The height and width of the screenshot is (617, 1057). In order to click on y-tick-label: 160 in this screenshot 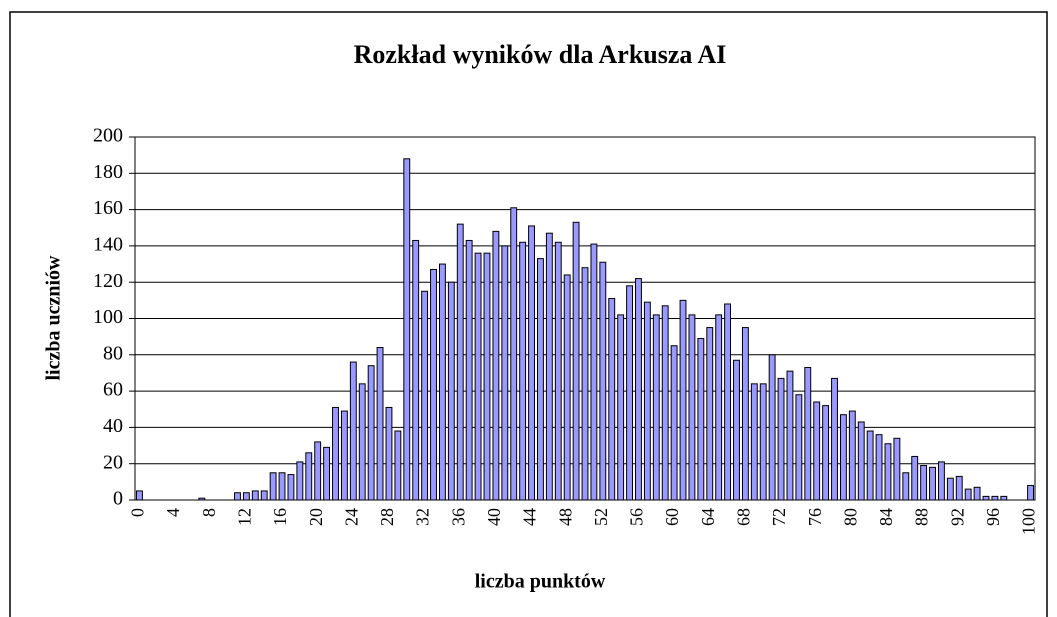, I will do `click(108, 208)`.